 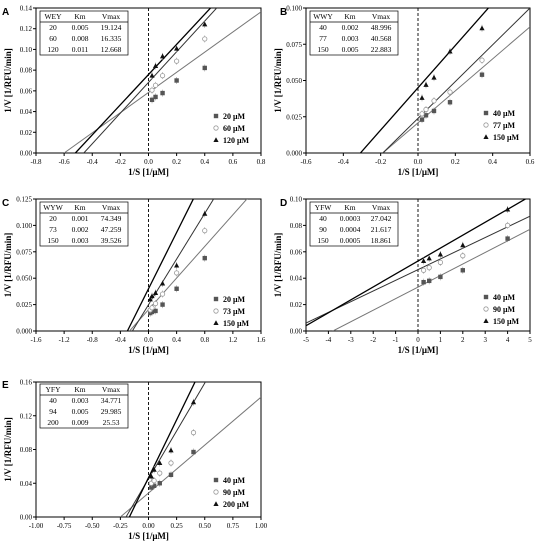 What do you see at coordinates (111, 400) in the screenshot?
I see `table-cell: 34.771` at bounding box center [111, 400].